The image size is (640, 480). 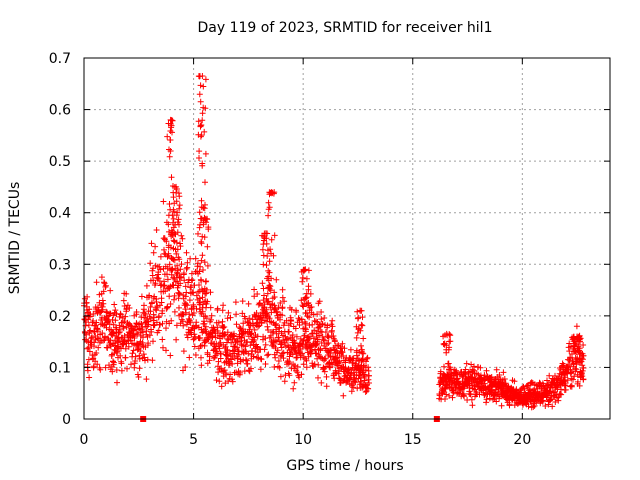 I want to click on y-tick-label: 0, so click(x=66, y=420).